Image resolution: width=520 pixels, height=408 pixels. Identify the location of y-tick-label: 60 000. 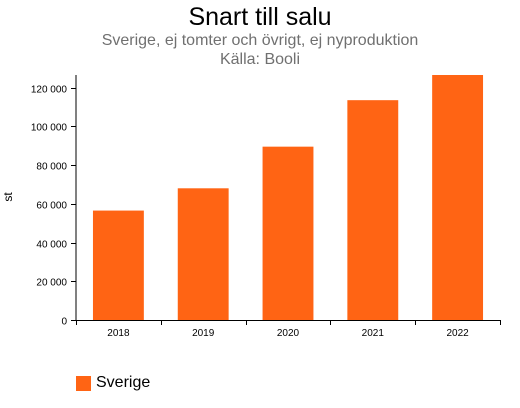
(51, 206).